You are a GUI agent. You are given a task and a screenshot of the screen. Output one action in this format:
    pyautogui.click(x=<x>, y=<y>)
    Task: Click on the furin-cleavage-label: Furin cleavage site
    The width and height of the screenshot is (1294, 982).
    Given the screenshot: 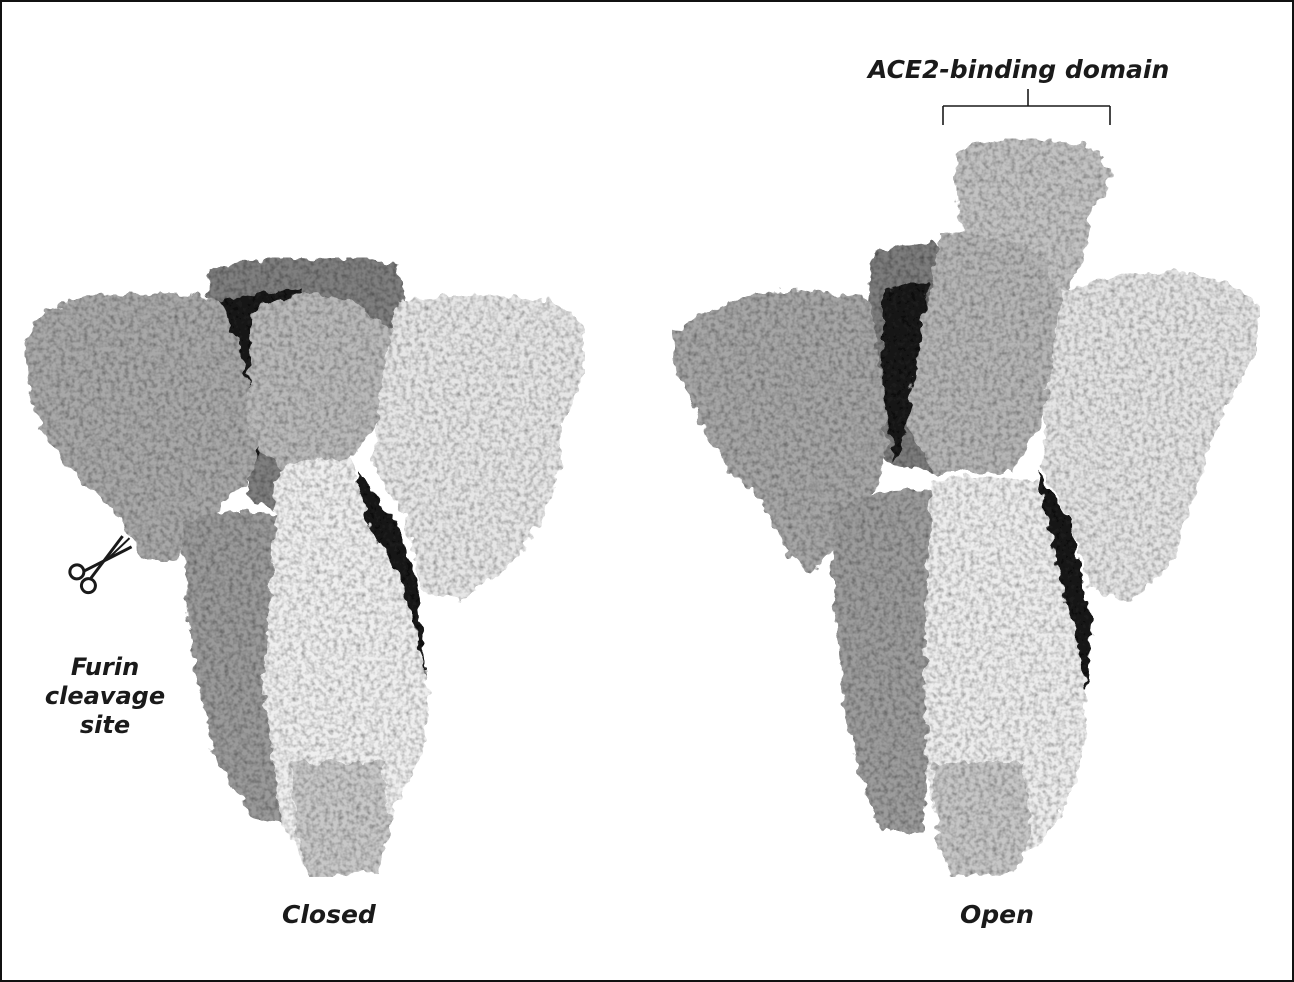 What is the action you would take?
    pyautogui.click(x=105, y=696)
    